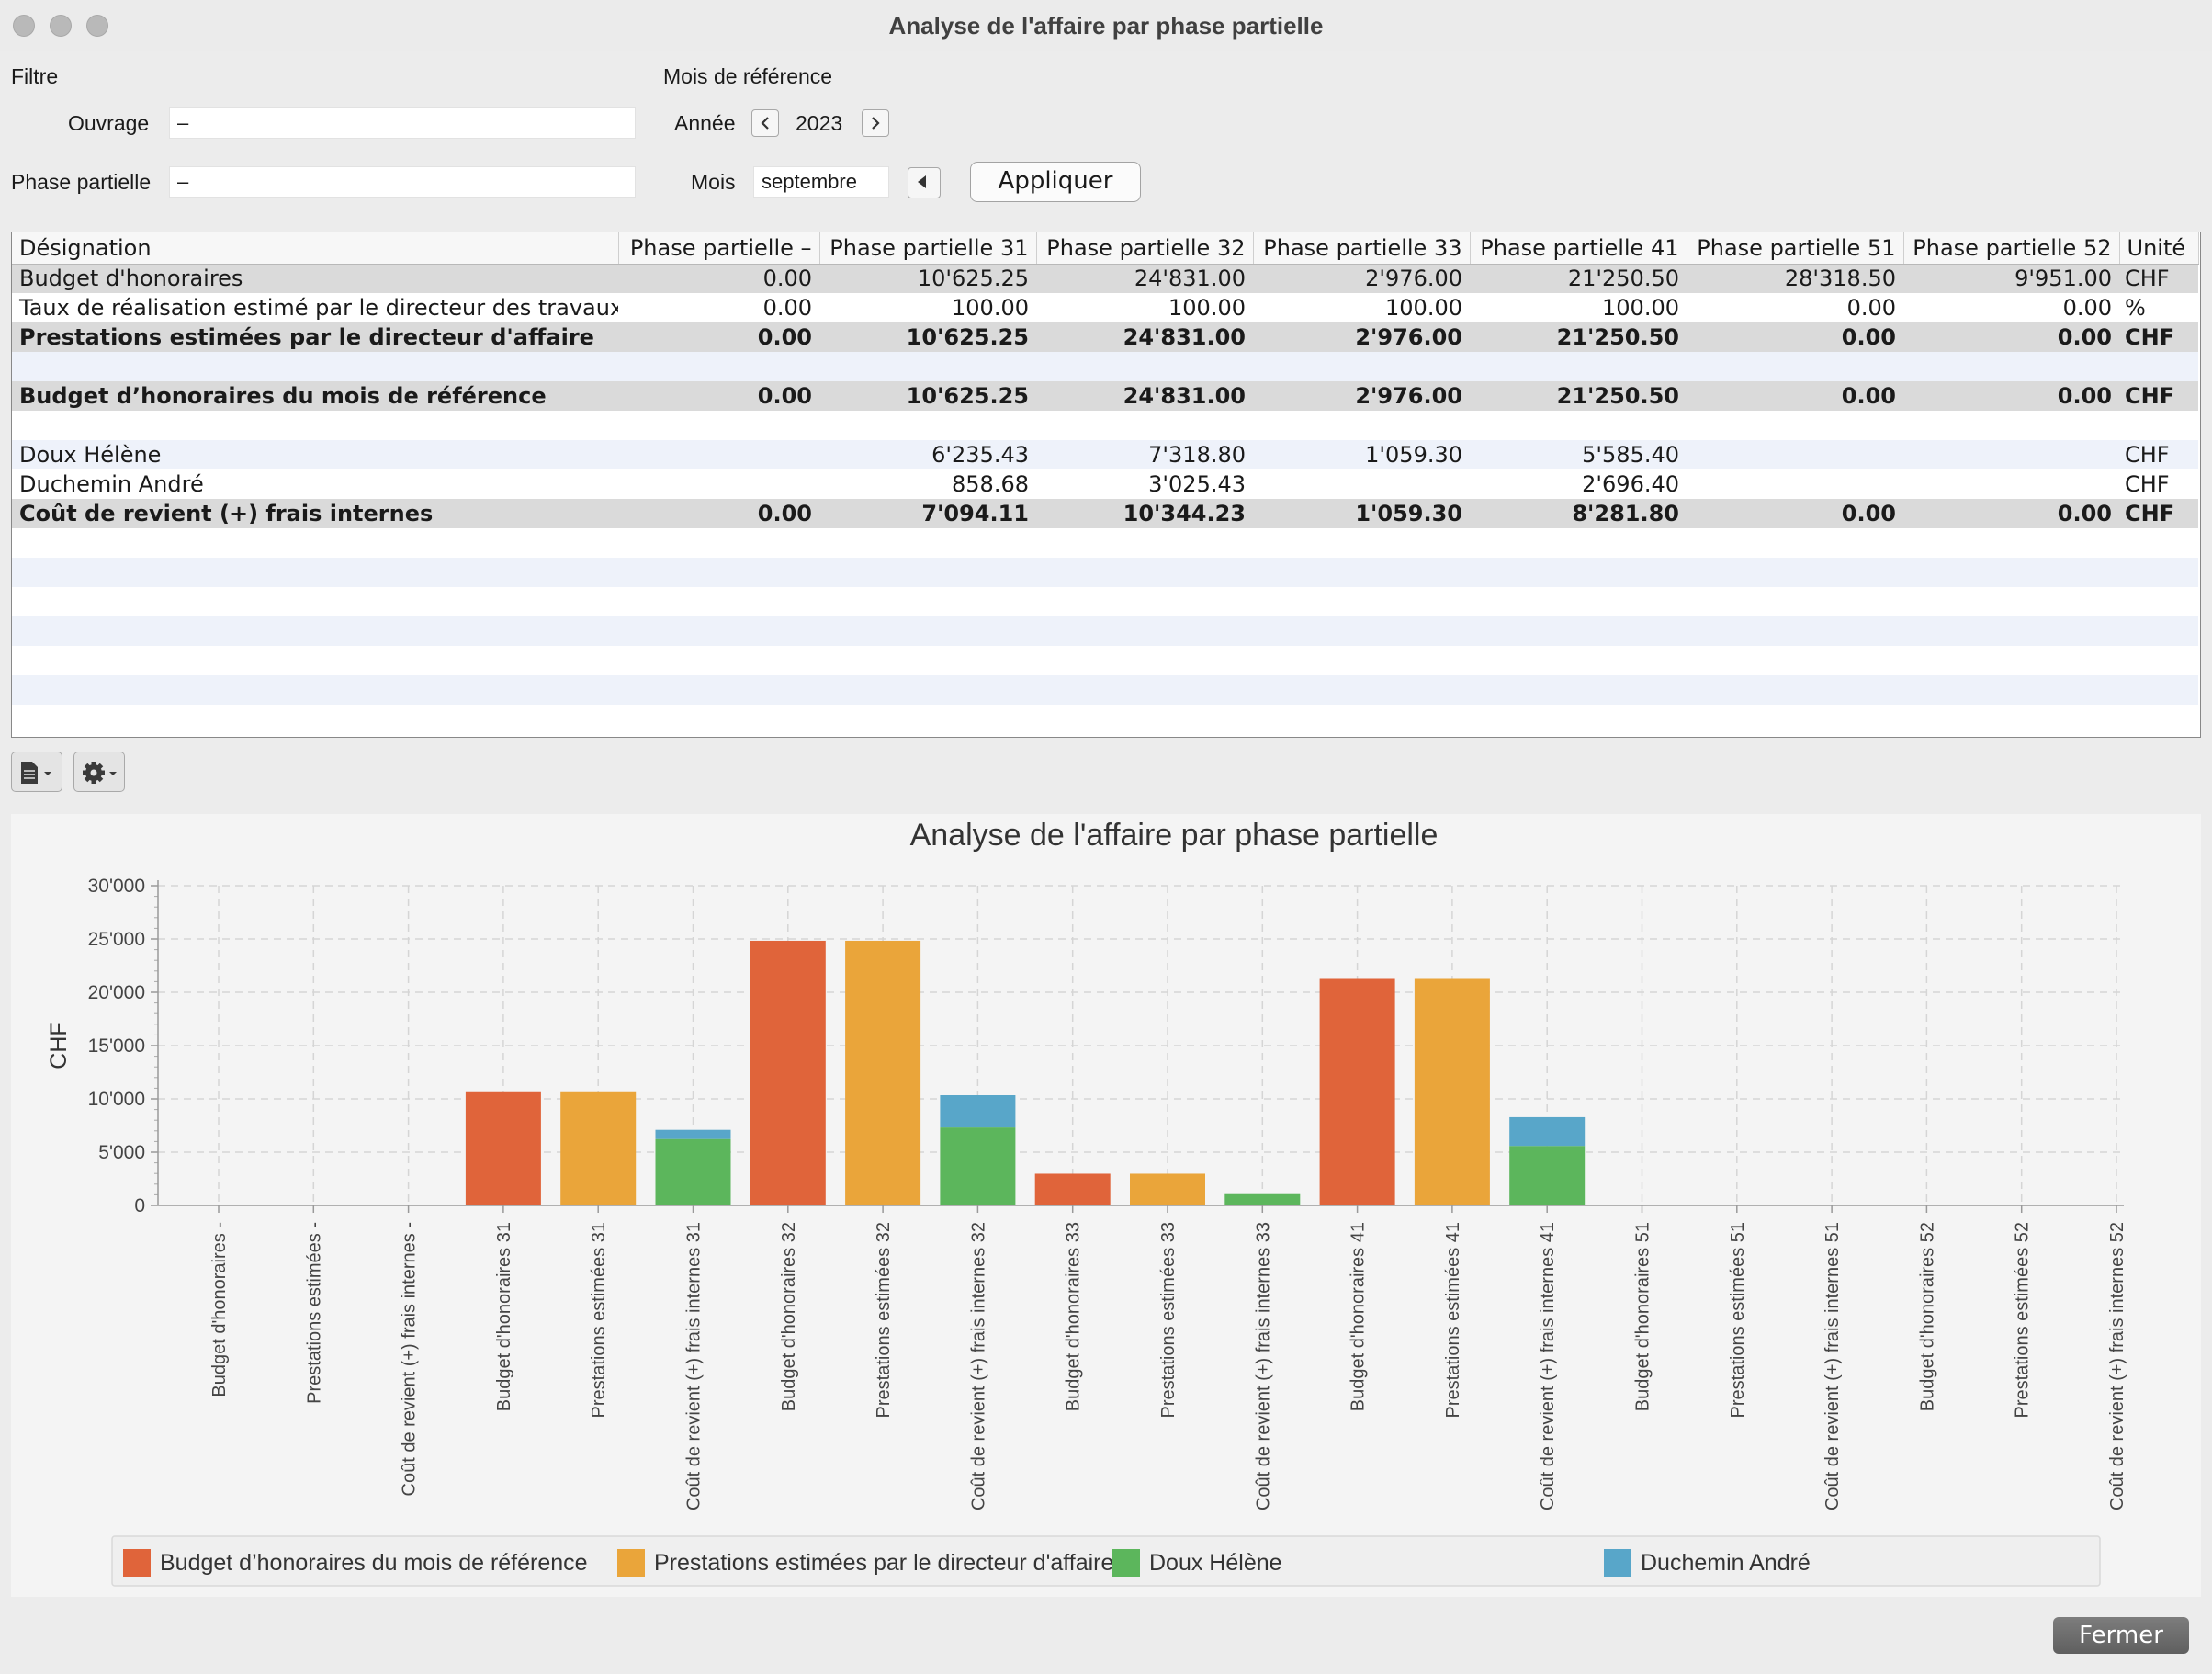 This screenshot has width=2212, height=1674. What do you see at coordinates (2159, 248) in the screenshot?
I see `column-header: Unité` at bounding box center [2159, 248].